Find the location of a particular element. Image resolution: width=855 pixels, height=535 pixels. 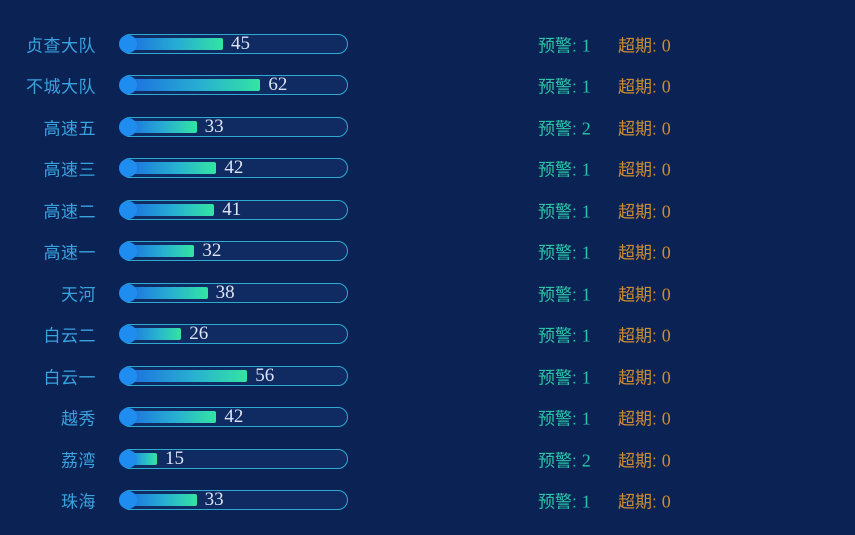

progress-bar-value: 62 is located at coordinates (278, 85).